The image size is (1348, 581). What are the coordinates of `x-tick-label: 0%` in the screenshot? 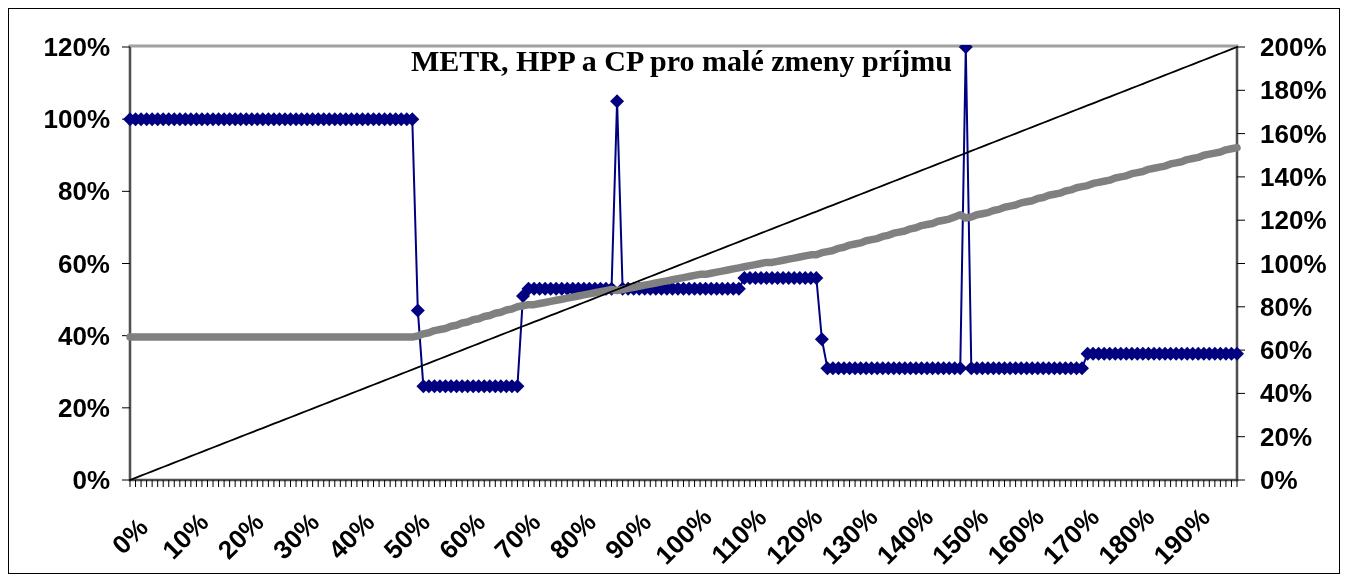 It's located at (130, 536).